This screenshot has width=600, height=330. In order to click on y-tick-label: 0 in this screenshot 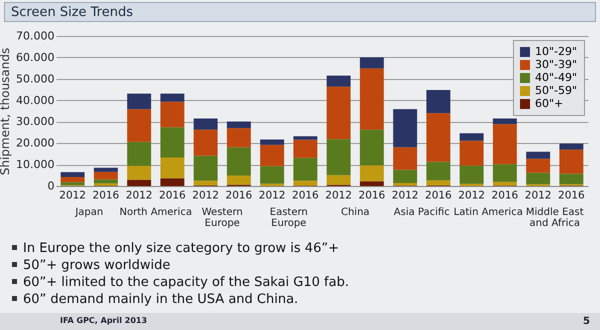, I will do `click(51, 186)`.